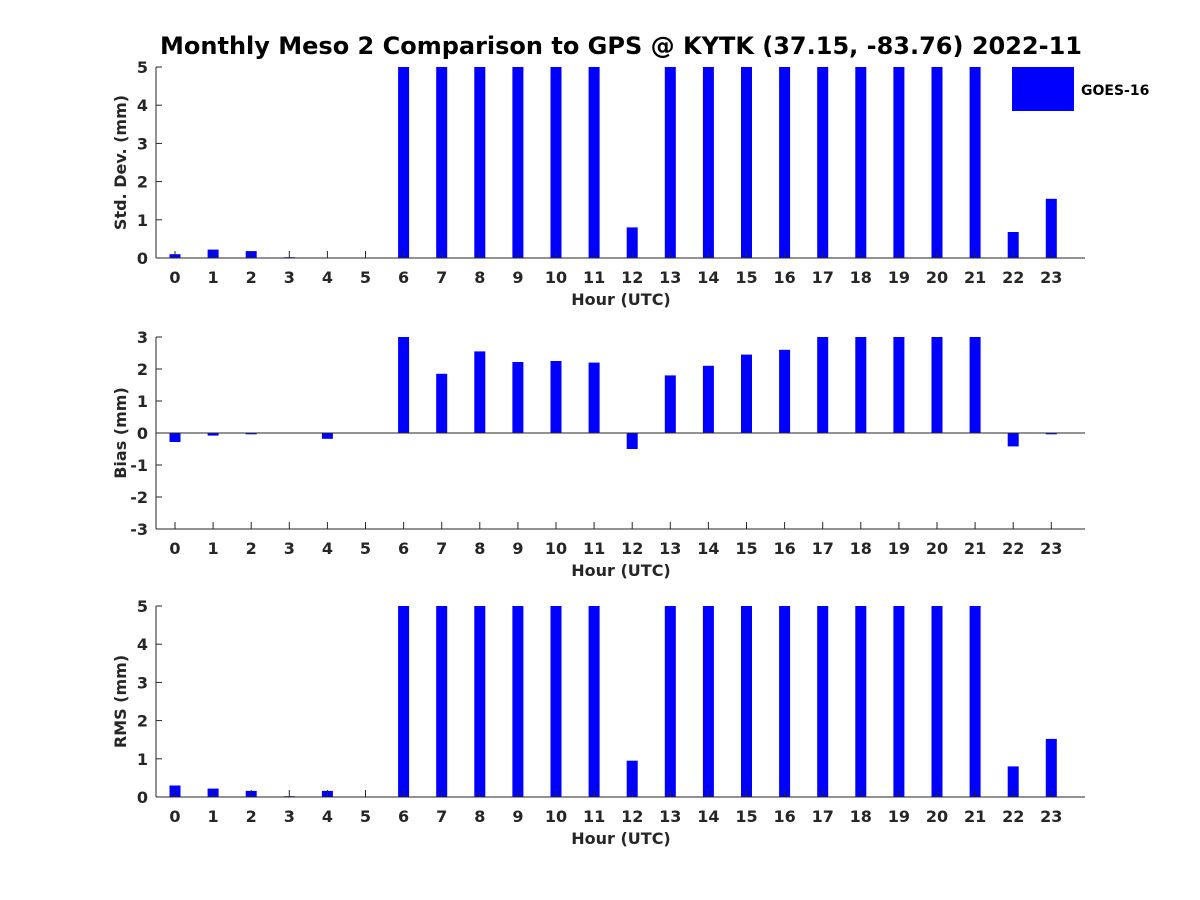  What do you see at coordinates (670, 548) in the screenshot?
I see `x-tick-label: 13` at bounding box center [670, 548].